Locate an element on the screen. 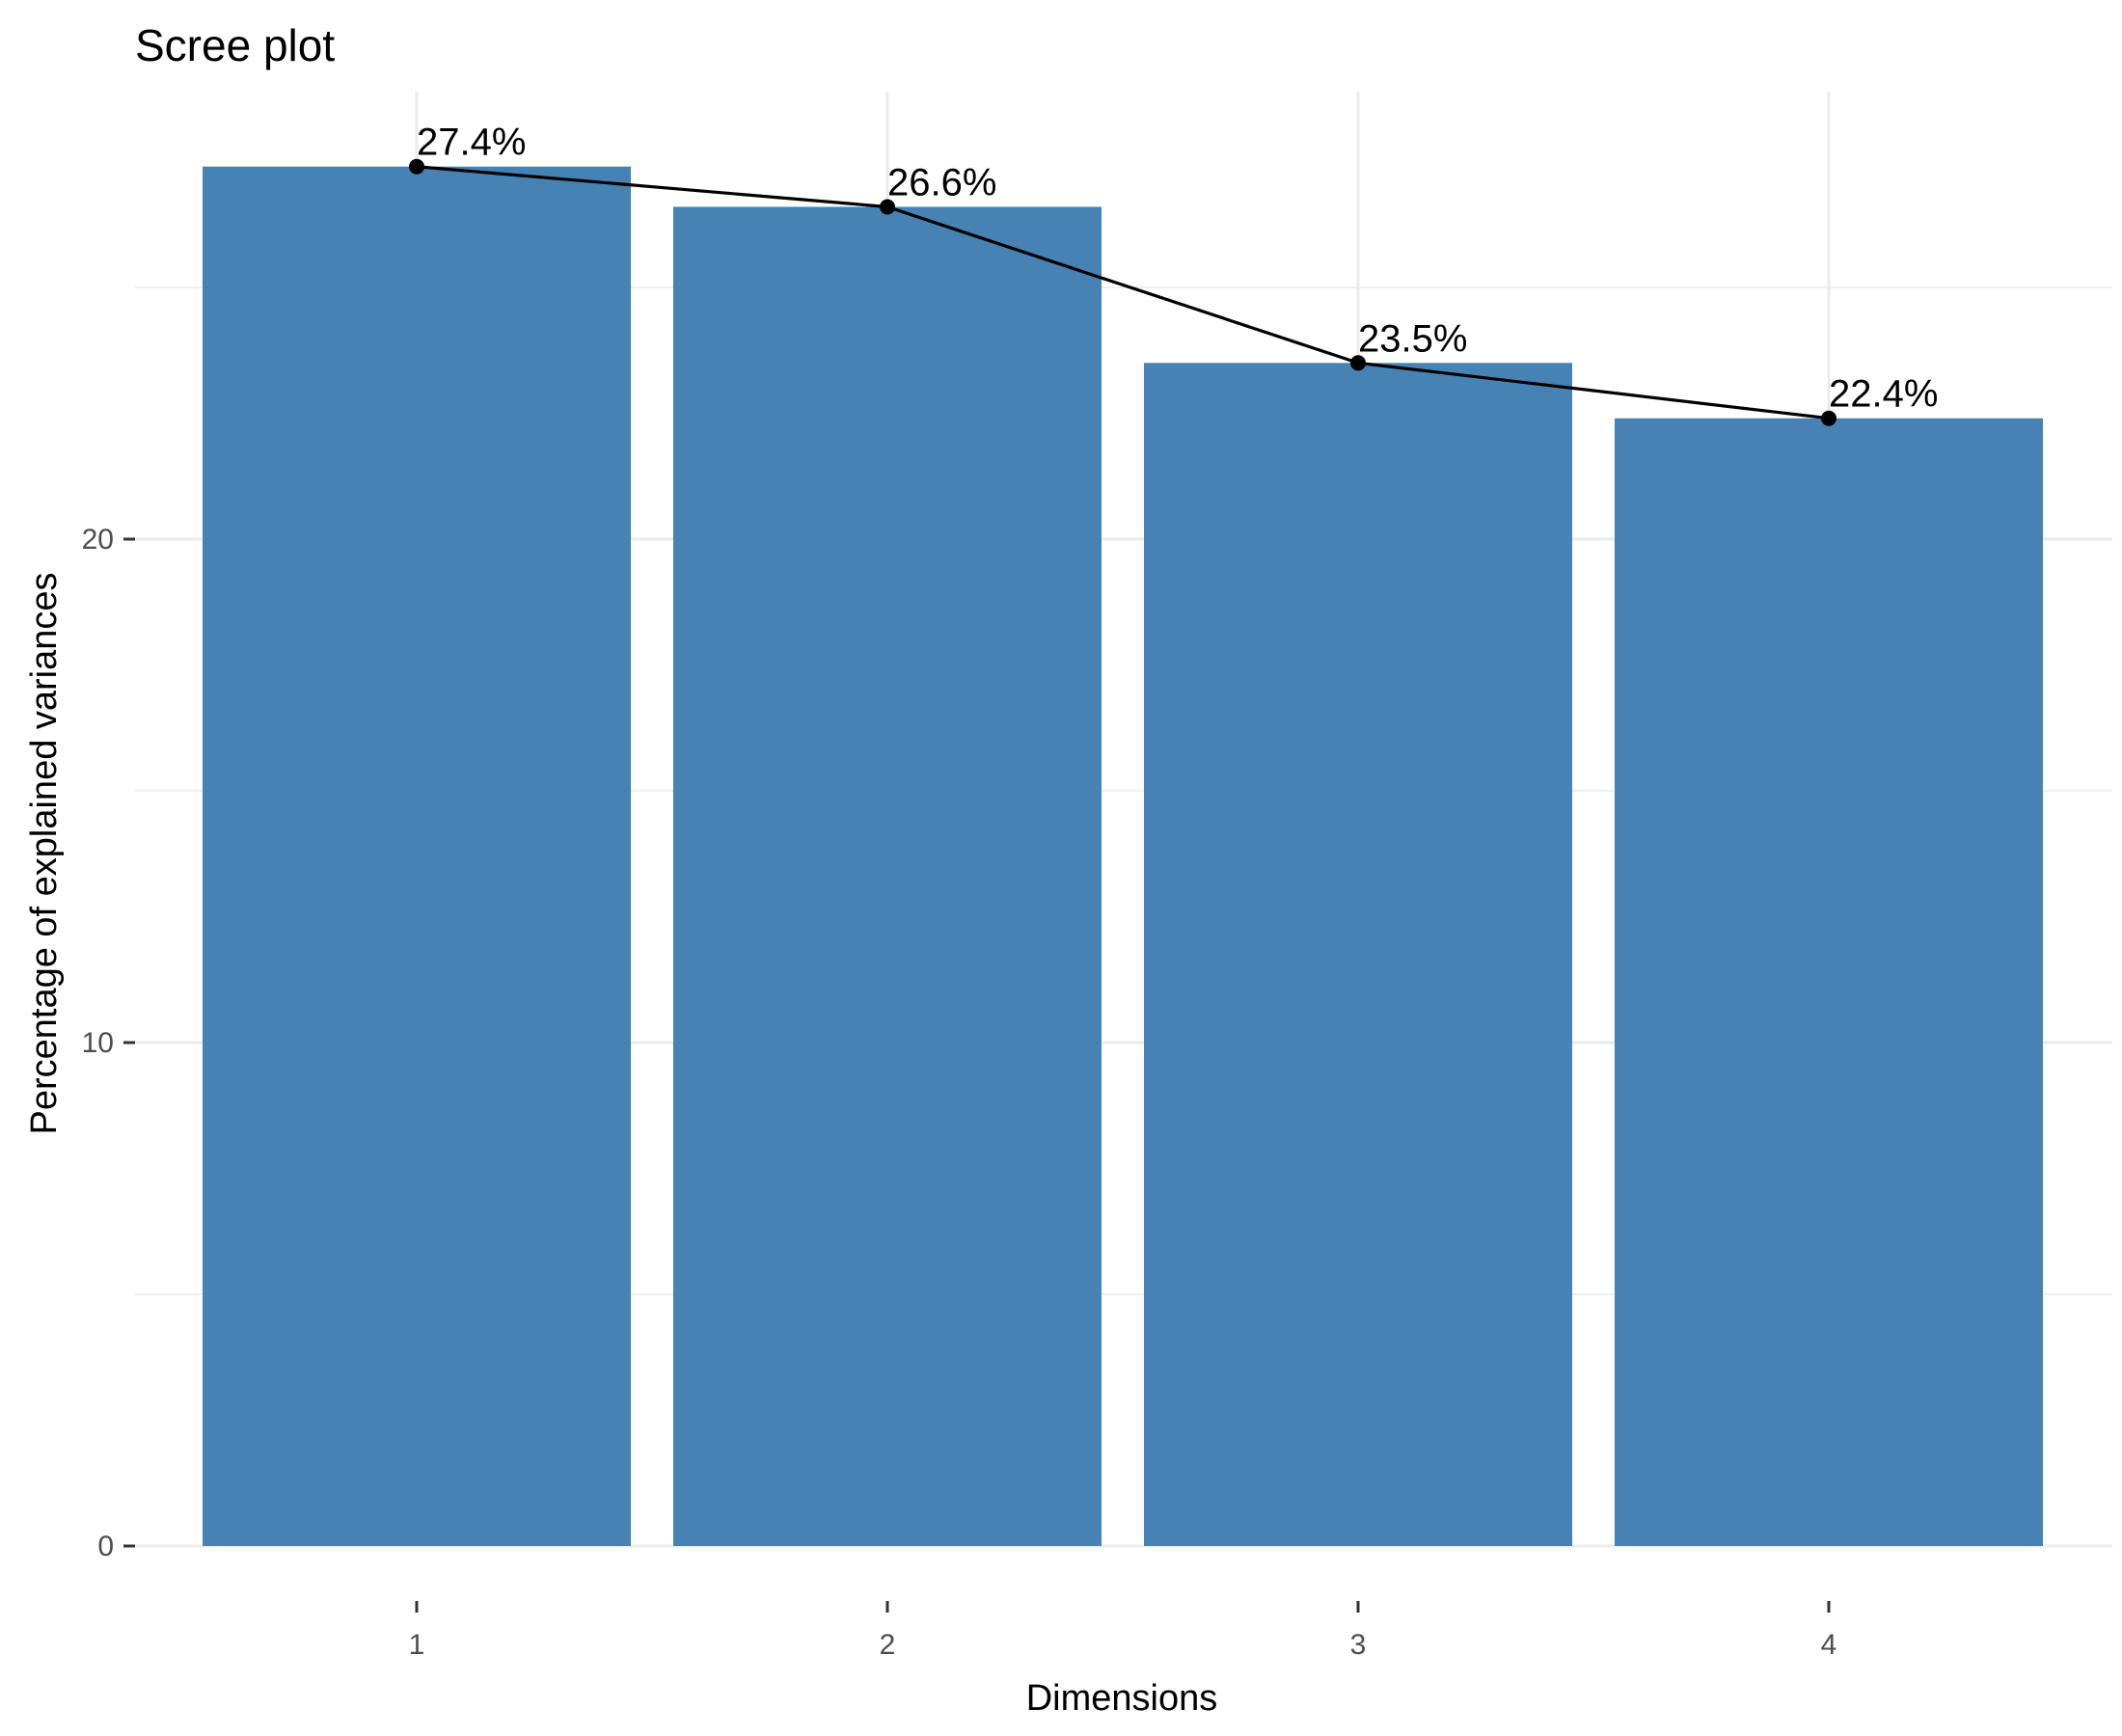 The image size is (2122, 1736). y-tick-label: 20 is located at coordinates (98, 540).